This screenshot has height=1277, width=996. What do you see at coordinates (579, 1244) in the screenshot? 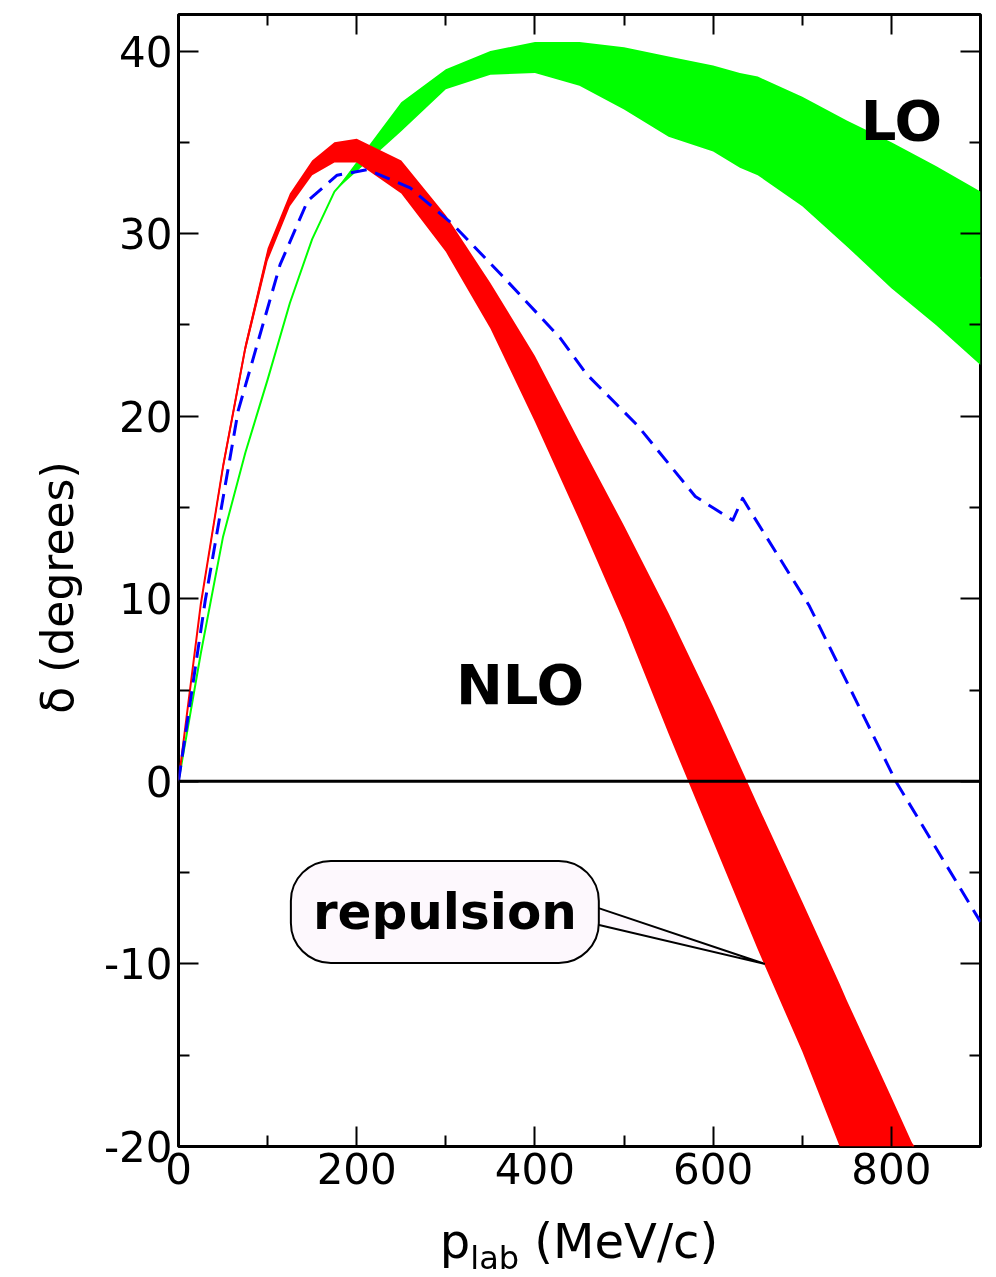
I see `x-axis-title: p$_{lab}$ (MeV/c)` at bounding box center [579, 1244].